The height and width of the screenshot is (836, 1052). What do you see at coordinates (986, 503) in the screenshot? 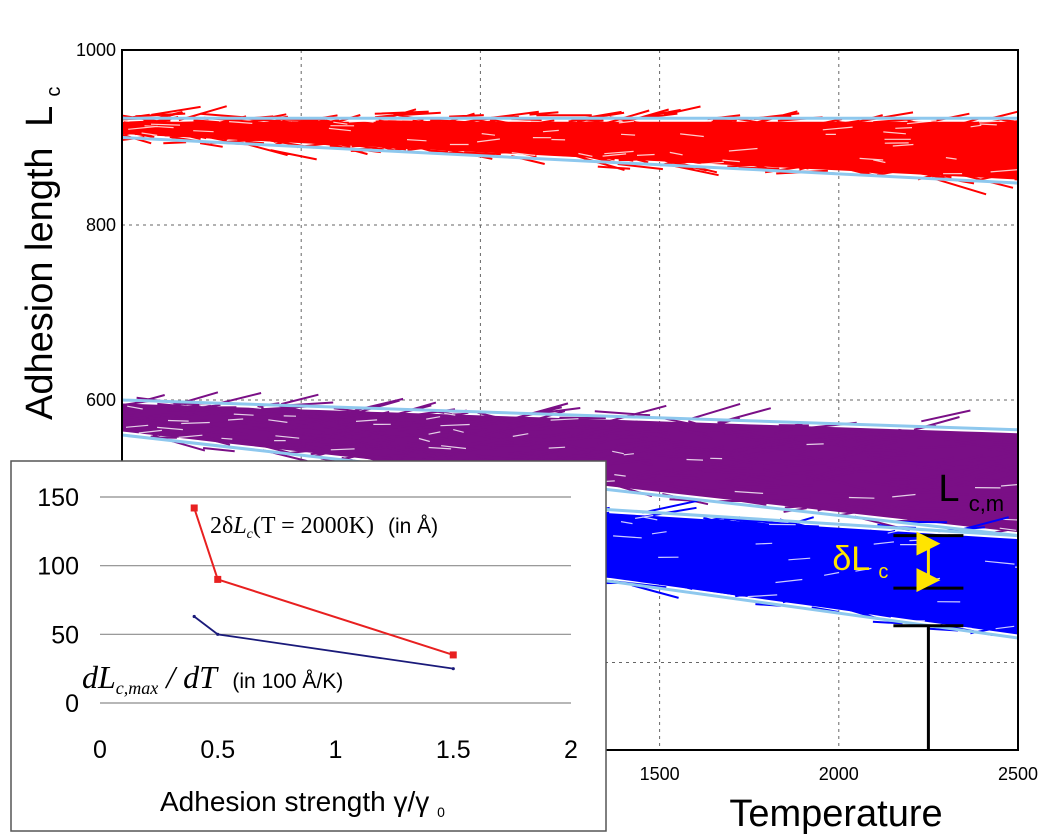
I see `lcm-sub: c,m` at bounding box center [986, 503].